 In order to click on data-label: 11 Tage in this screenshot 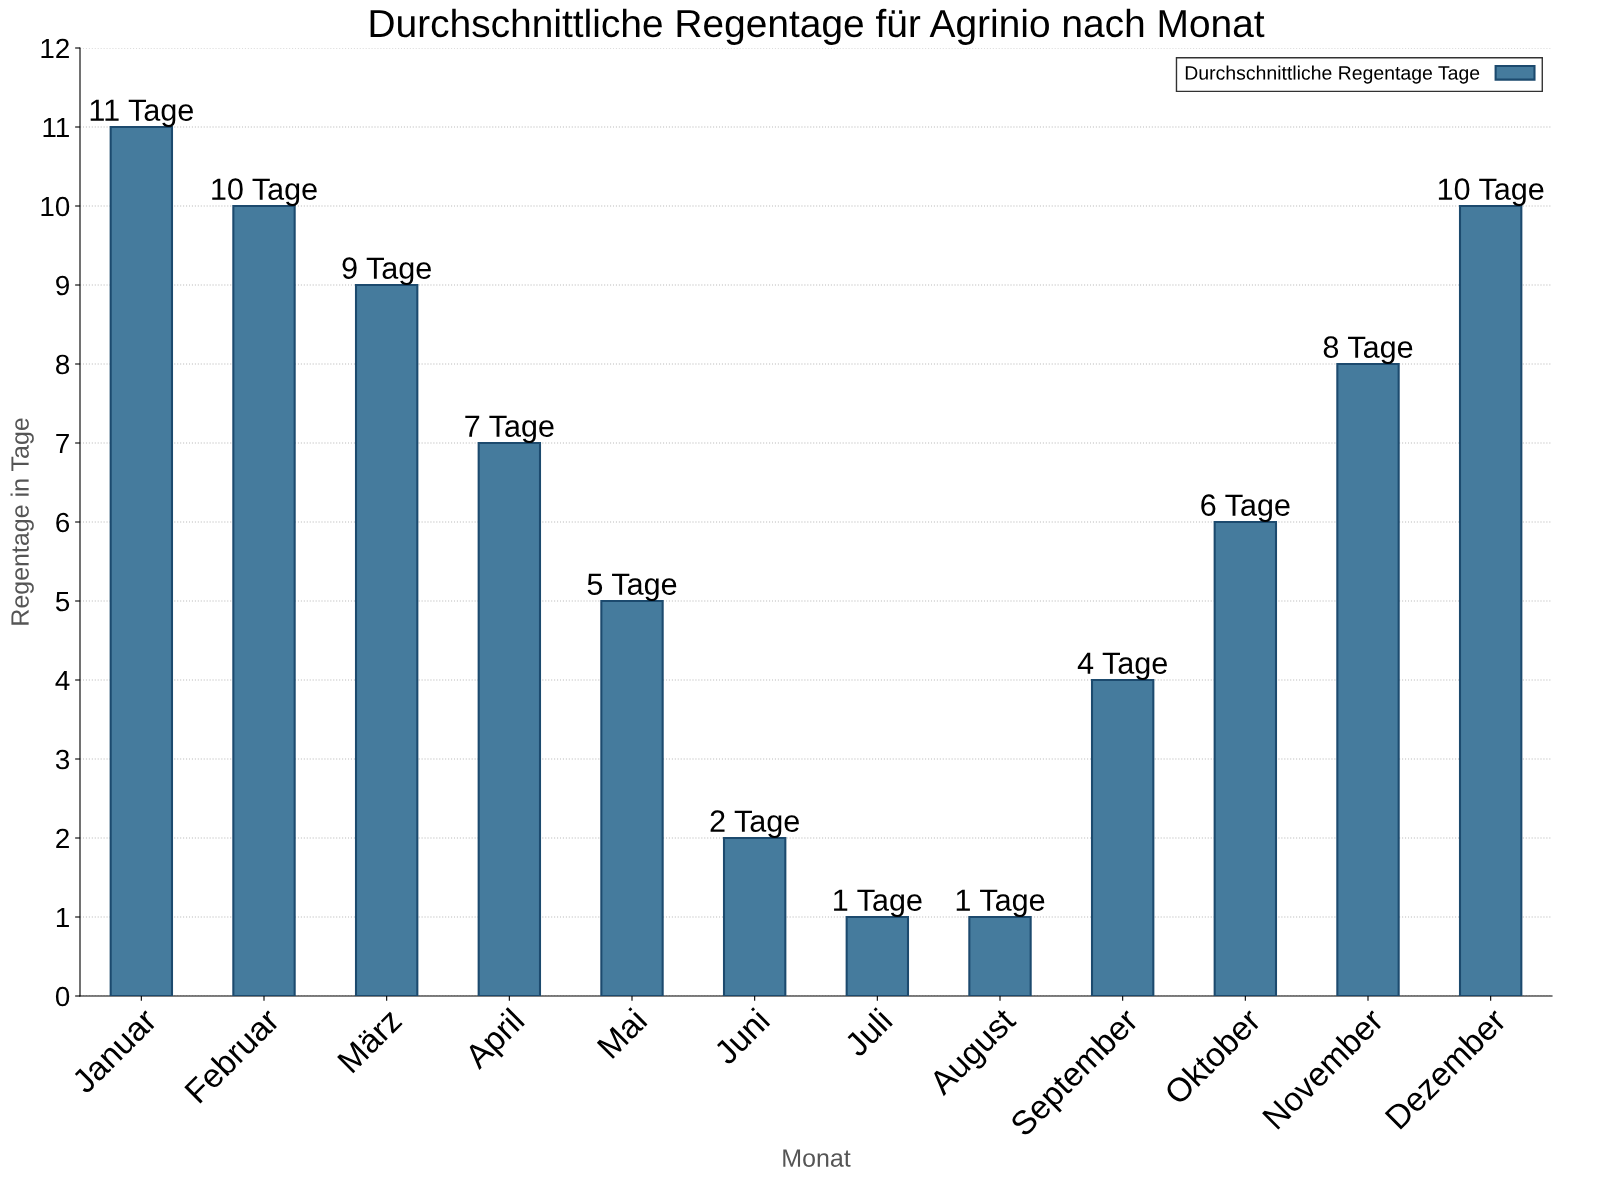, I will do `click(141, 113)`.